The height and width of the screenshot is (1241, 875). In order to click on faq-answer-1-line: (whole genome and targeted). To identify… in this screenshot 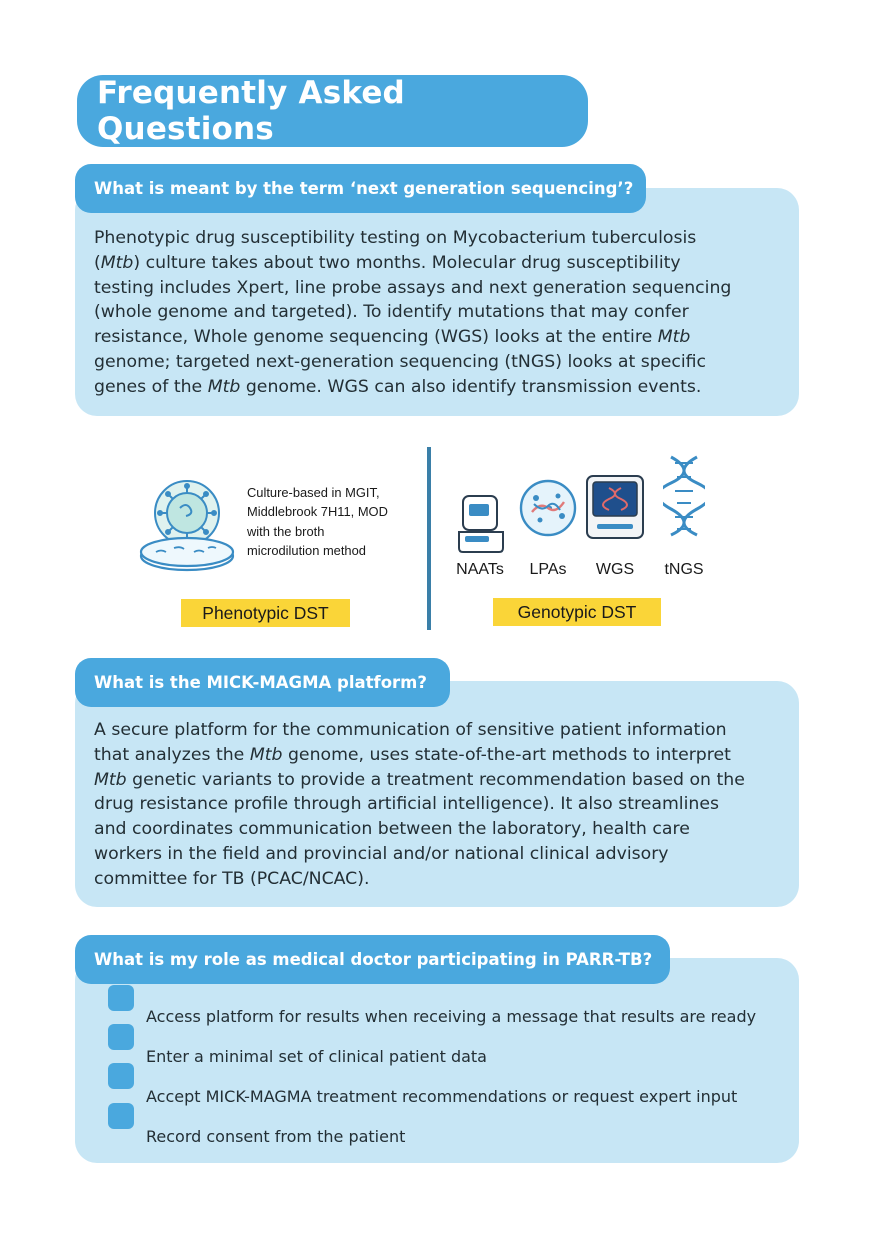, I will do `click(391, 312)`.